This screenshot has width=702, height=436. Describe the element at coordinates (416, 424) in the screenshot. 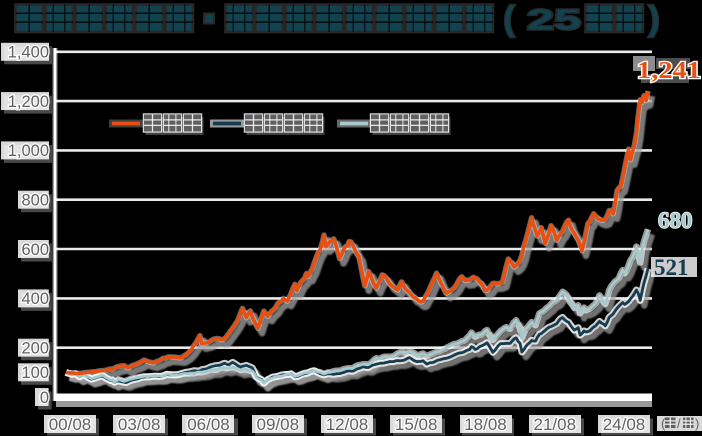

I see `svg-text: 15/08` at that location.